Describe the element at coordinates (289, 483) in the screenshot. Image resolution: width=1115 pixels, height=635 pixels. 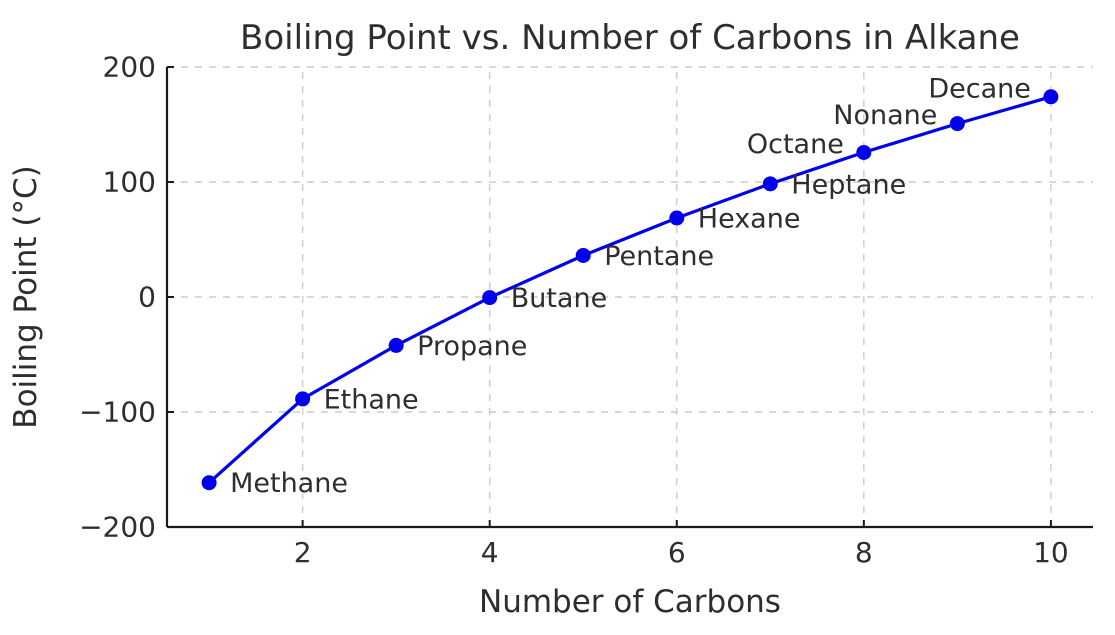
I see `point-label: Methane` at that location.